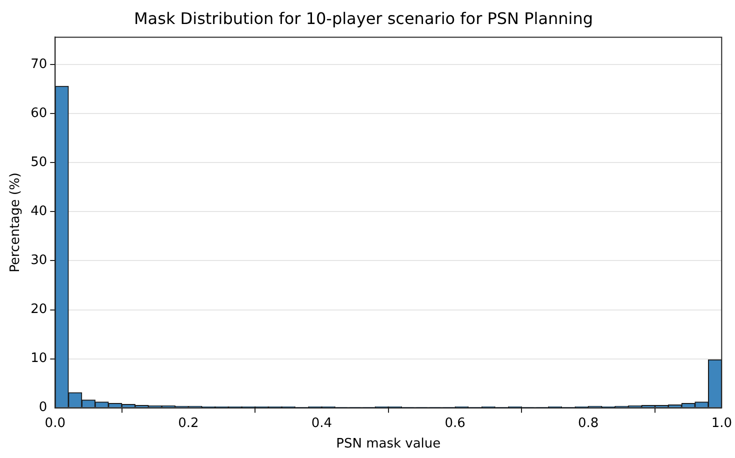 Image resolution: width=735 pixels, height=458 pixels. I want to click on x-tick-label: 0.2, so click(188, 423).